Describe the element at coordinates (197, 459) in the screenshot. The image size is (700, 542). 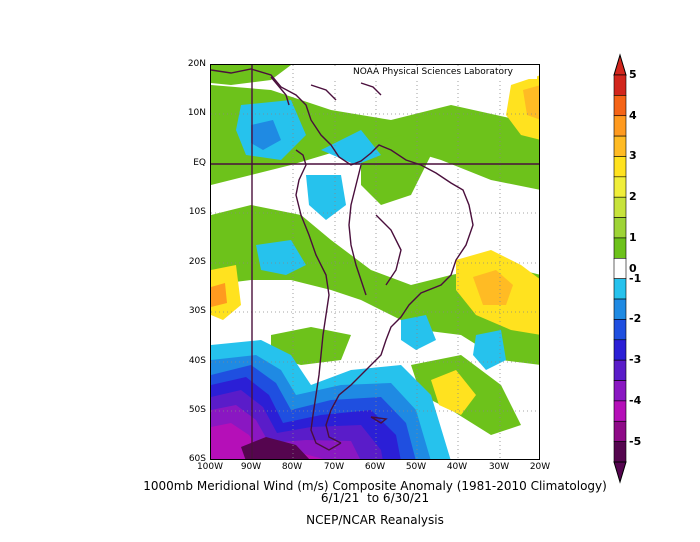
I see `lat-label: 60S` at that location.